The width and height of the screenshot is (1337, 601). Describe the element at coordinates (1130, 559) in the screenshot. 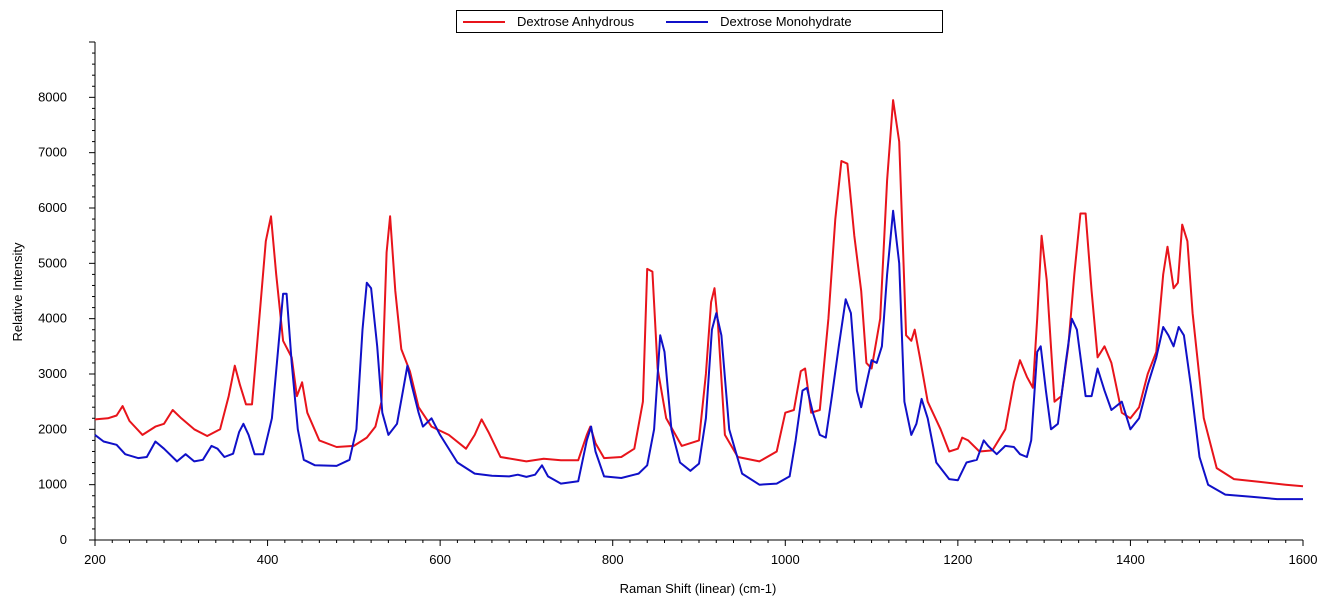

I see `x-tick-label: 1400` at that location.